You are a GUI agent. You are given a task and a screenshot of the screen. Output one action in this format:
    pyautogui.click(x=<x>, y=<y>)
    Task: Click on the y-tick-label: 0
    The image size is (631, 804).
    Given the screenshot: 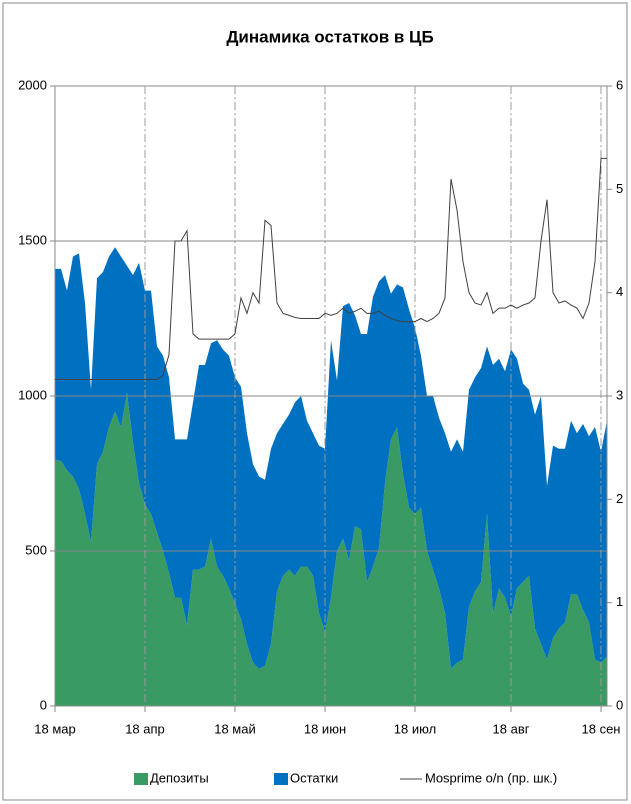 What is the action you would take?
    pyautogui.click(x=43, y=704)
    